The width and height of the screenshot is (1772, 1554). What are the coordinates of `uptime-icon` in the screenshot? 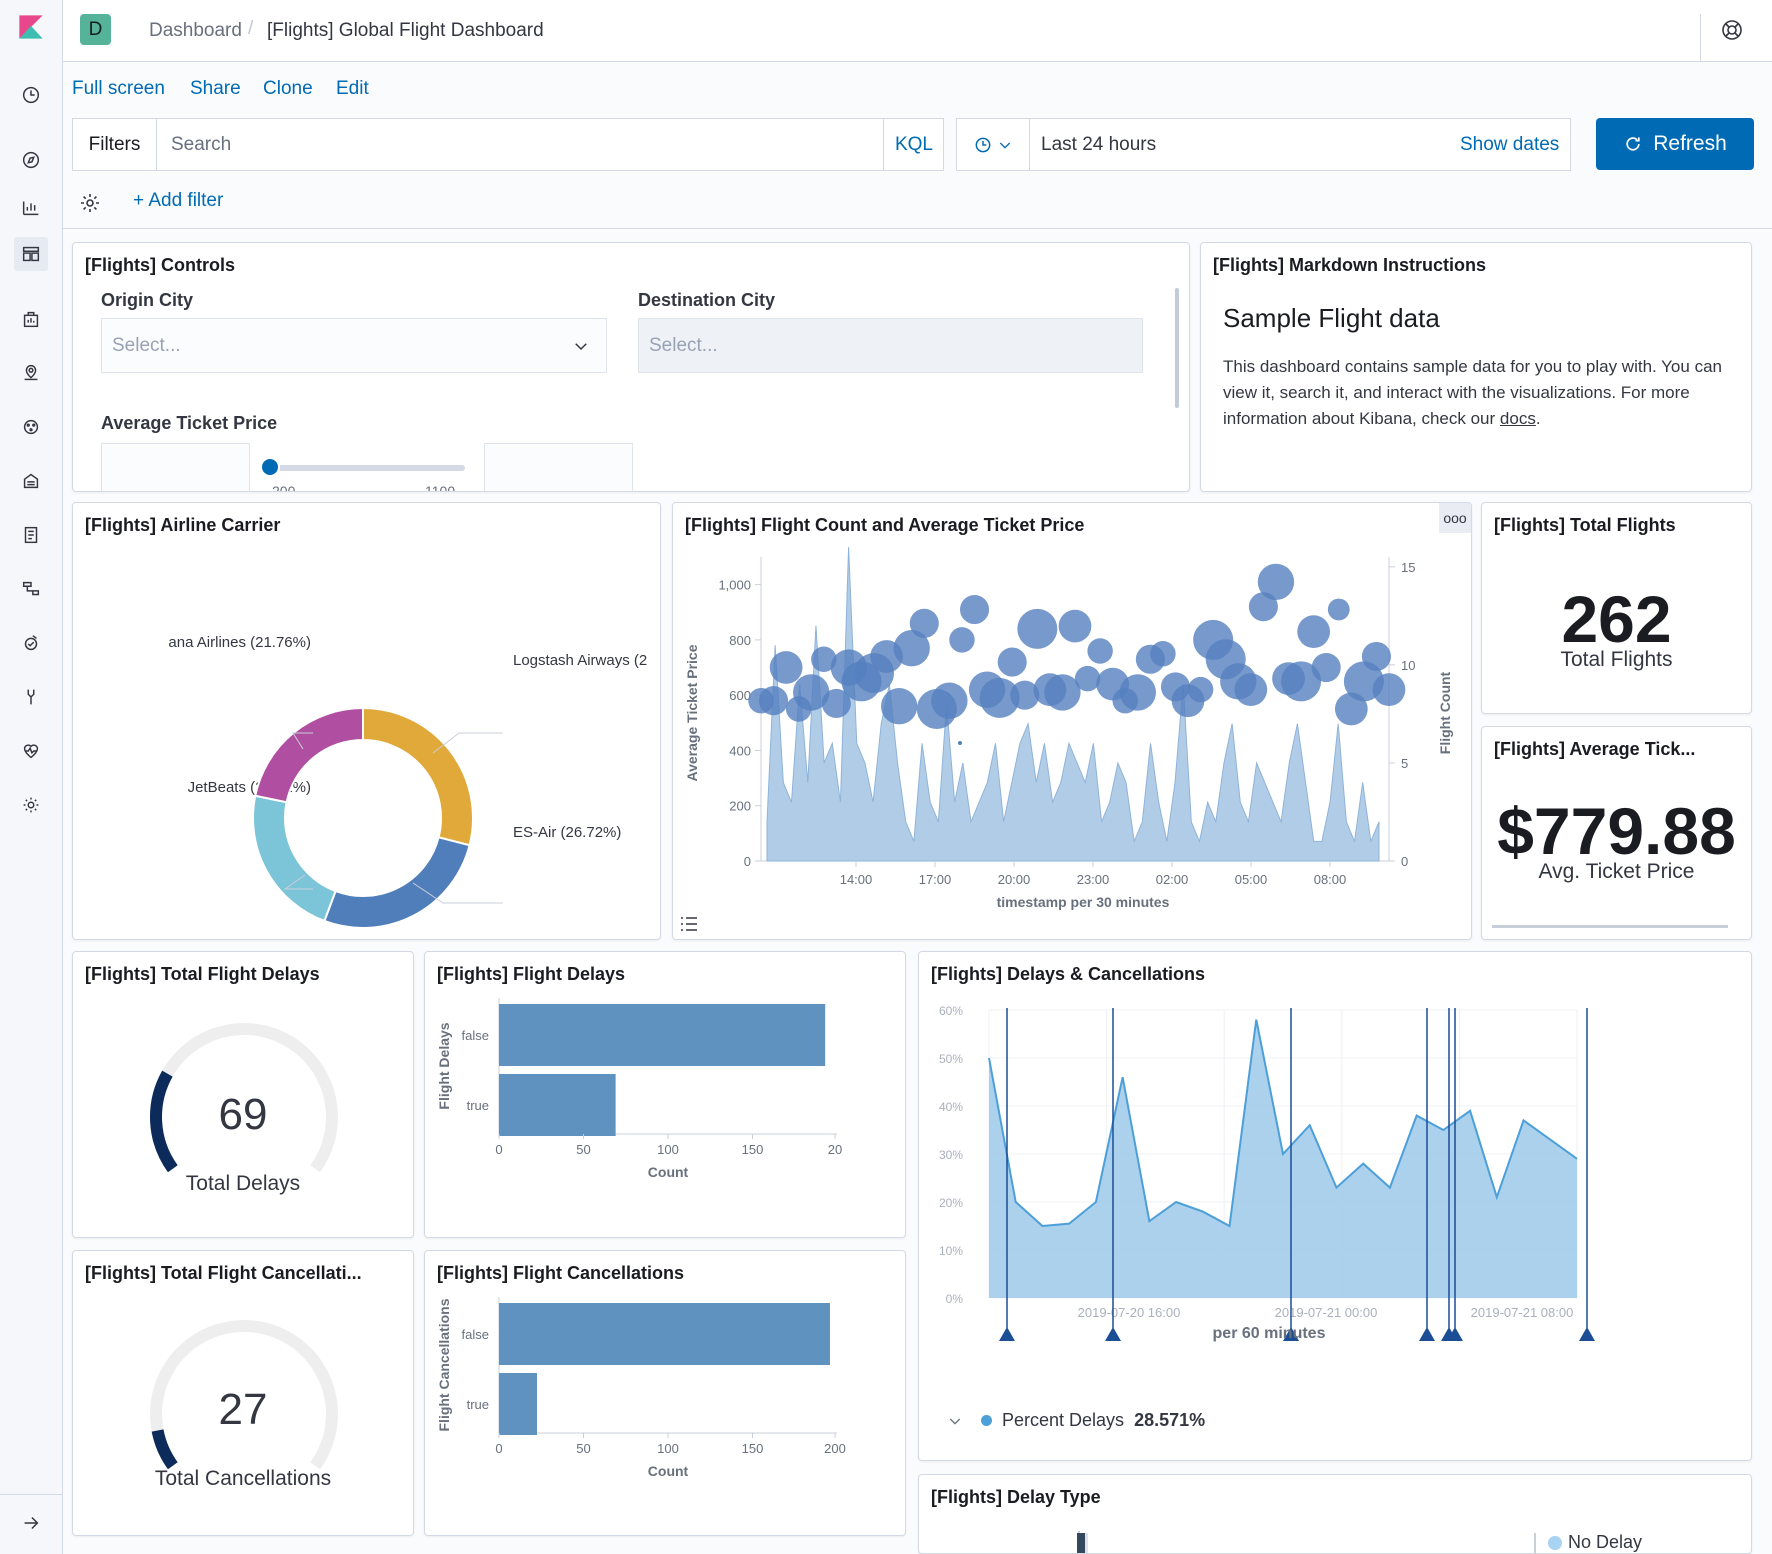 It's located at (31, 643).